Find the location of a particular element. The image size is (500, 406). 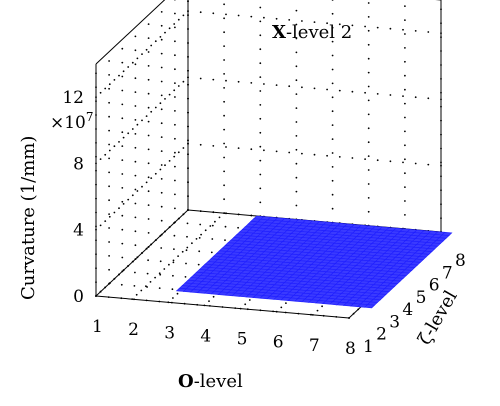

z-tick-label: 0 is located at coordinates (78, 297).